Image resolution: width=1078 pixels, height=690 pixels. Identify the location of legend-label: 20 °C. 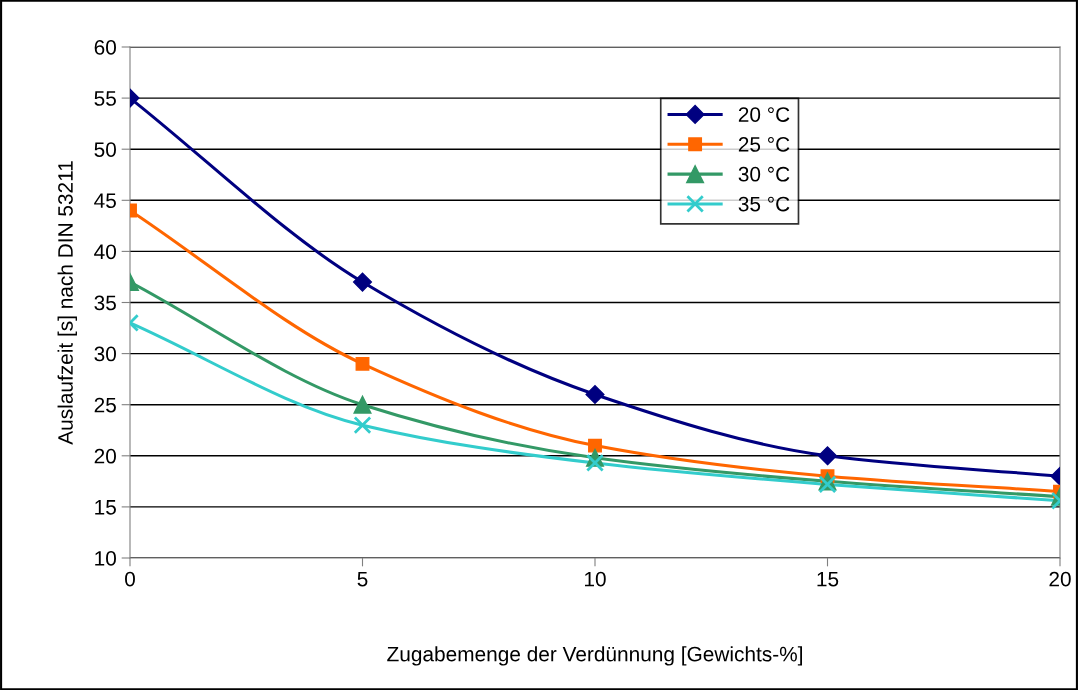
(764, 114).